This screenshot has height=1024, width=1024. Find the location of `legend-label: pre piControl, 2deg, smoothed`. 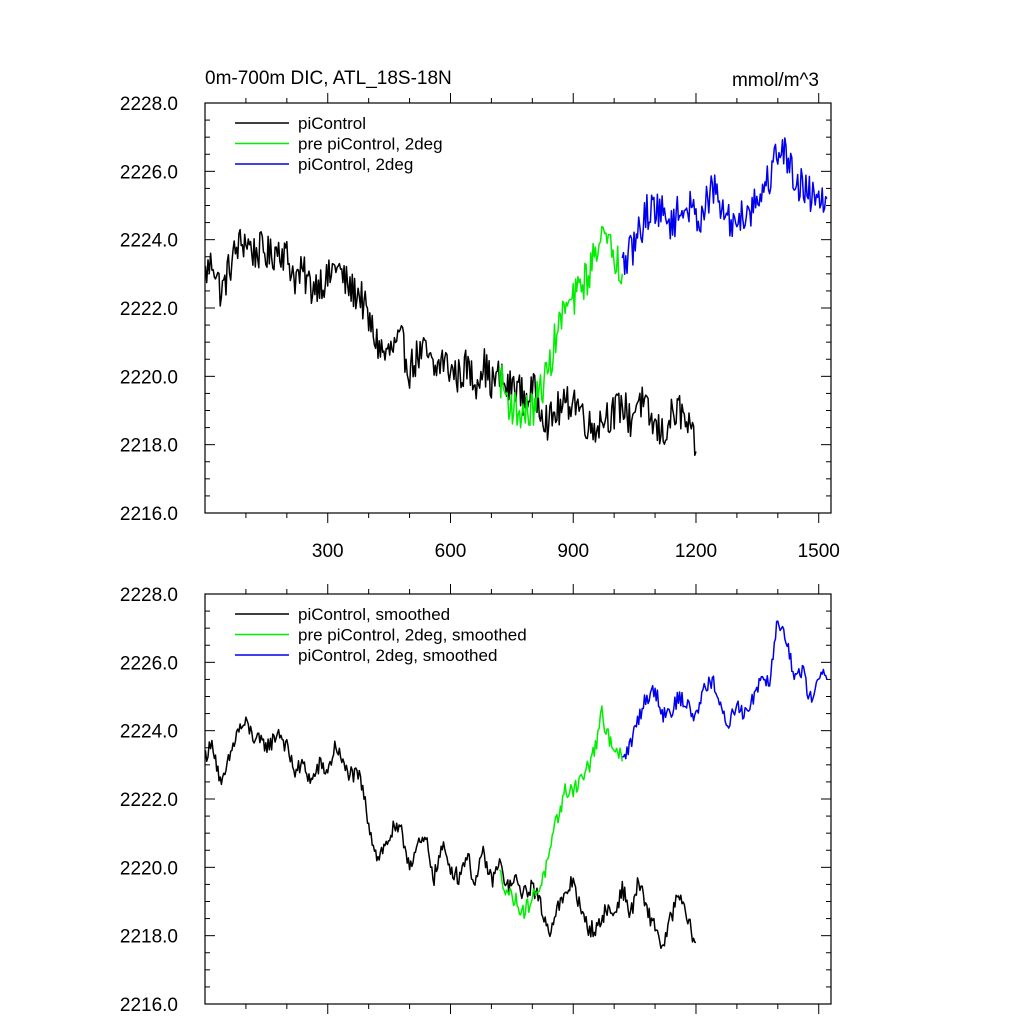

legend-label: pre piControl, 2deg, smoothed is located at coordinates (412, 635).